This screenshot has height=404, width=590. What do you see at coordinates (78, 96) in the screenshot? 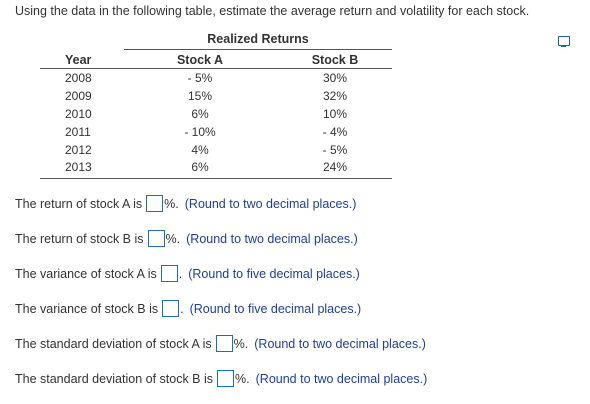
I see `cell-year: 2009` at bounding box center [78, 96].